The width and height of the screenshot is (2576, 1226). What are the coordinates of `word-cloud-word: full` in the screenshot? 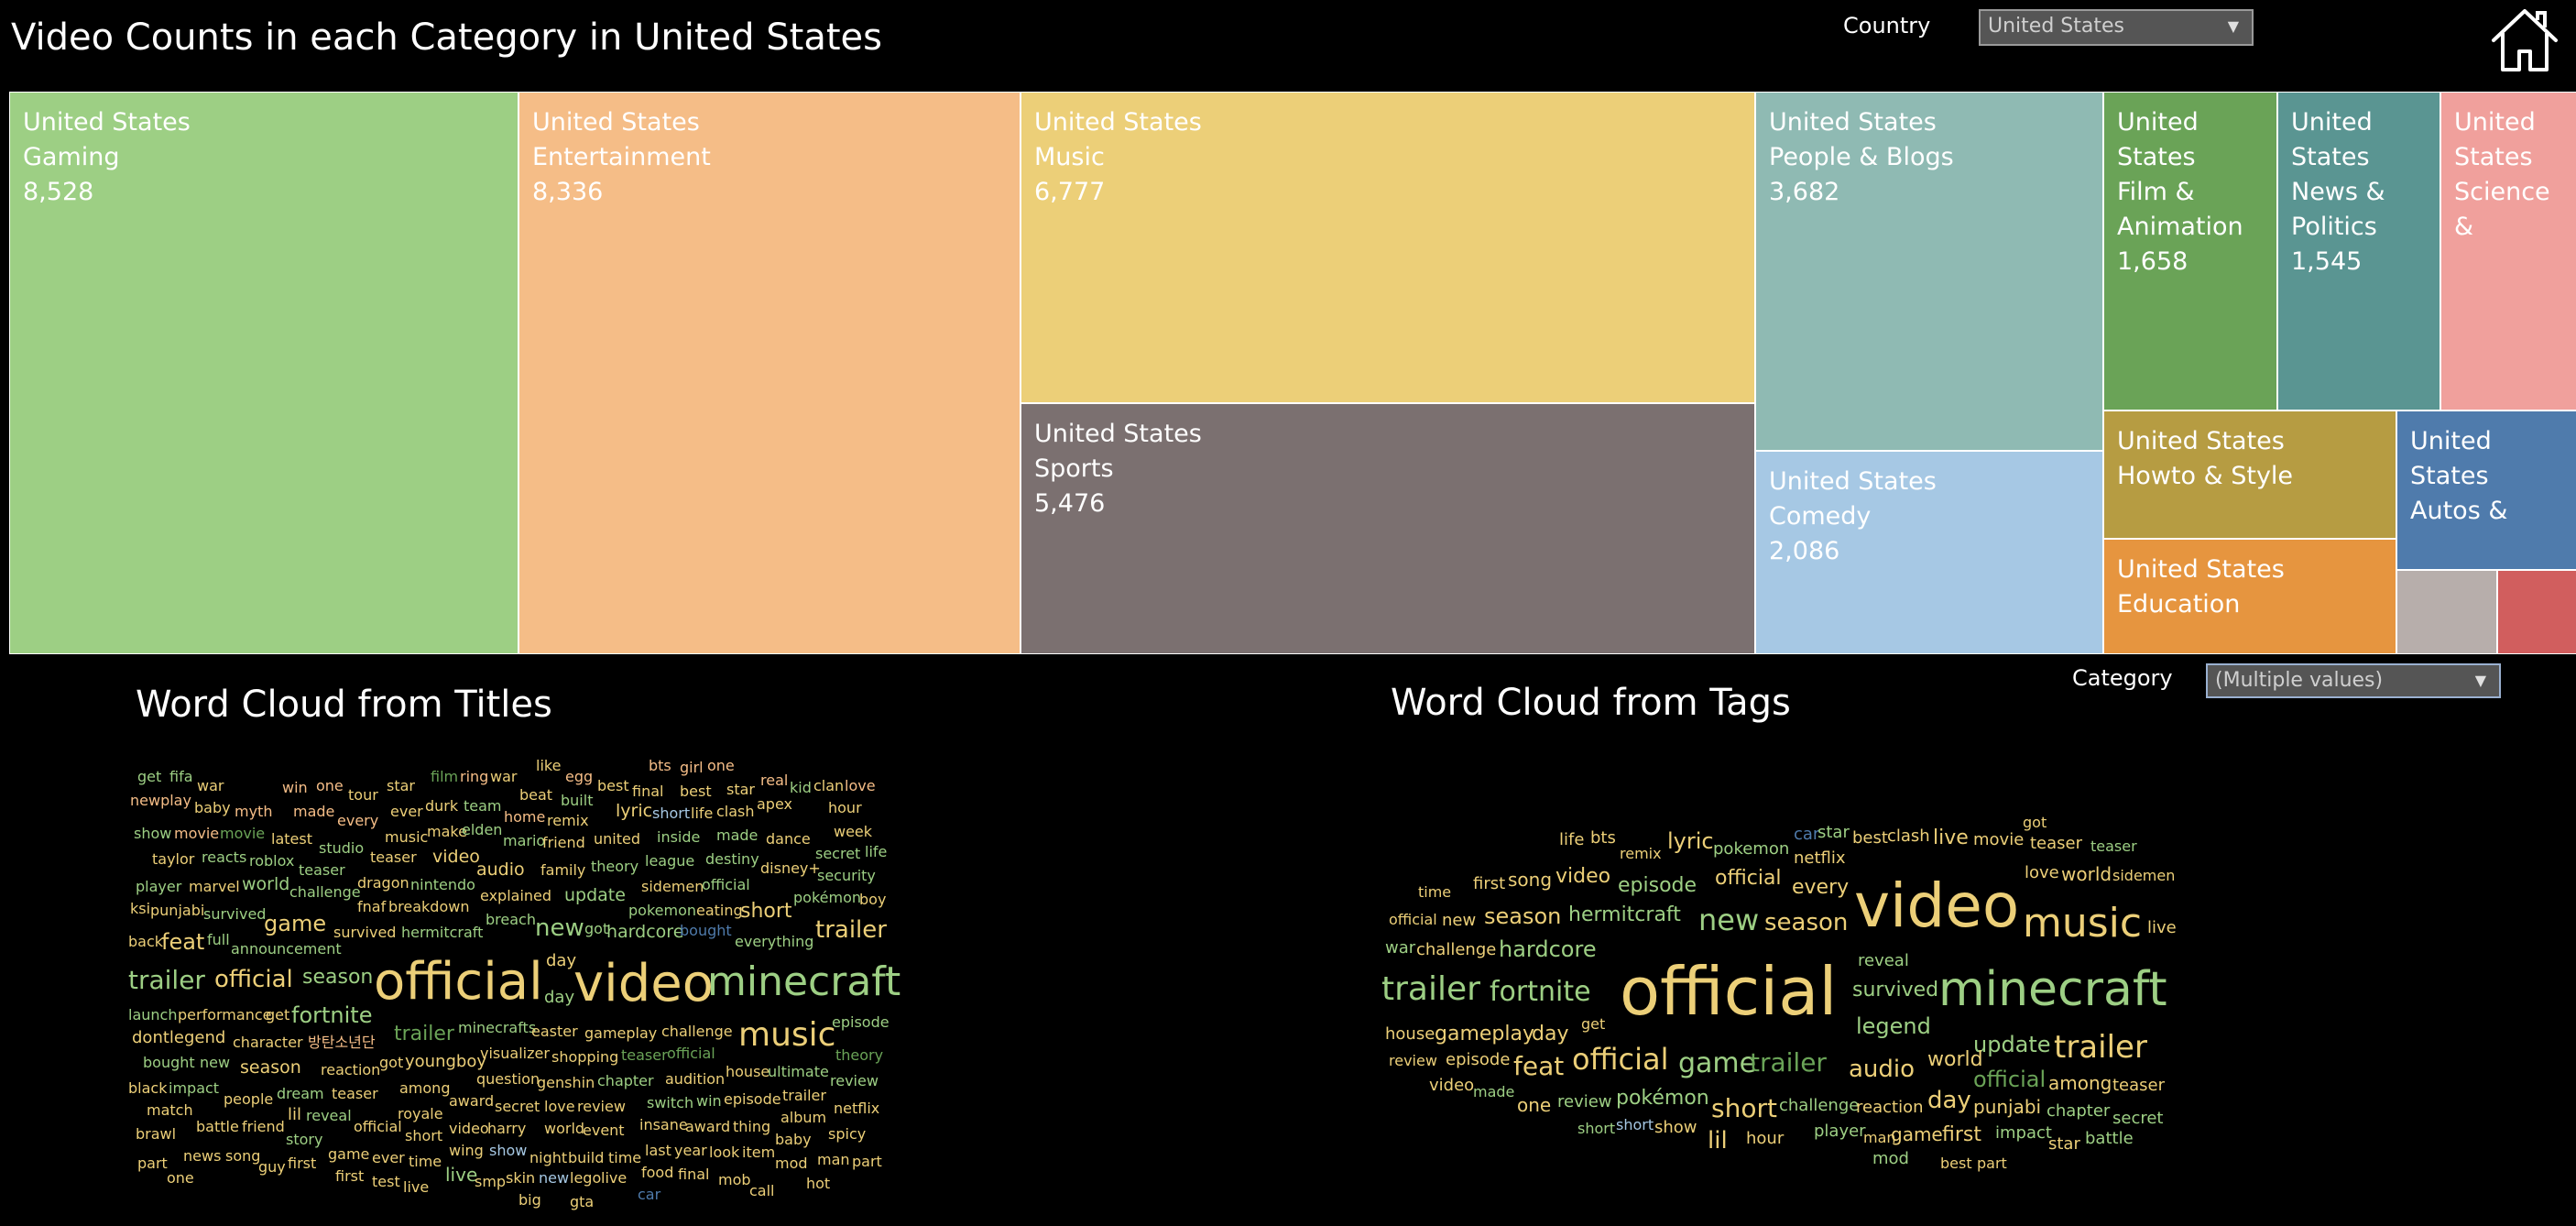 It's located at (219, 940).